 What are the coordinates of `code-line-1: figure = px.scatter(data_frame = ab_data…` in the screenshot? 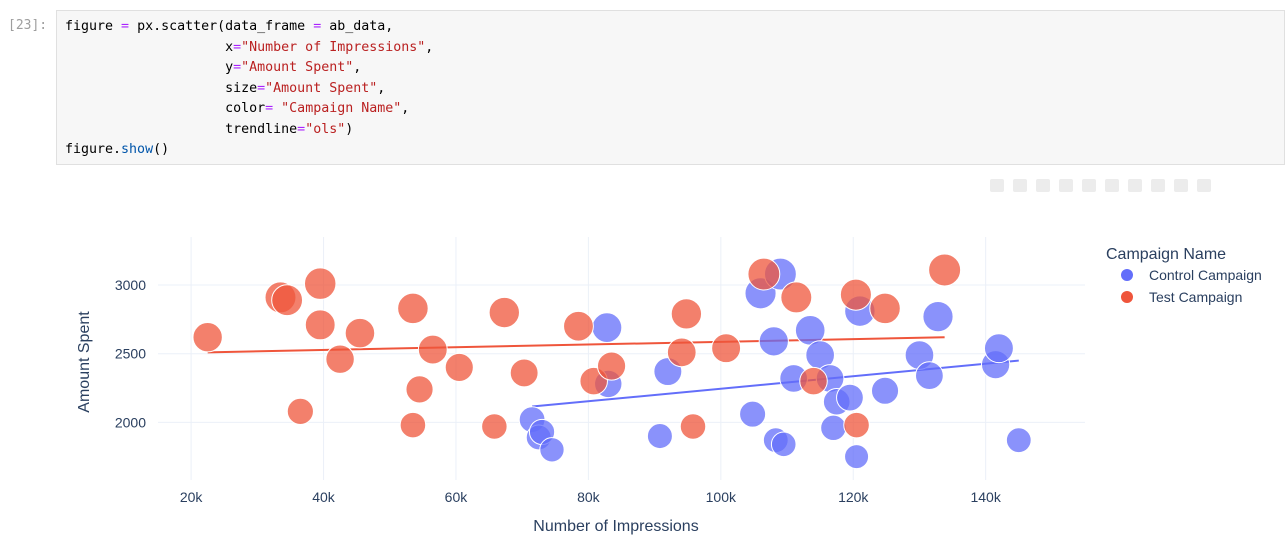 It's located at (229, 26).